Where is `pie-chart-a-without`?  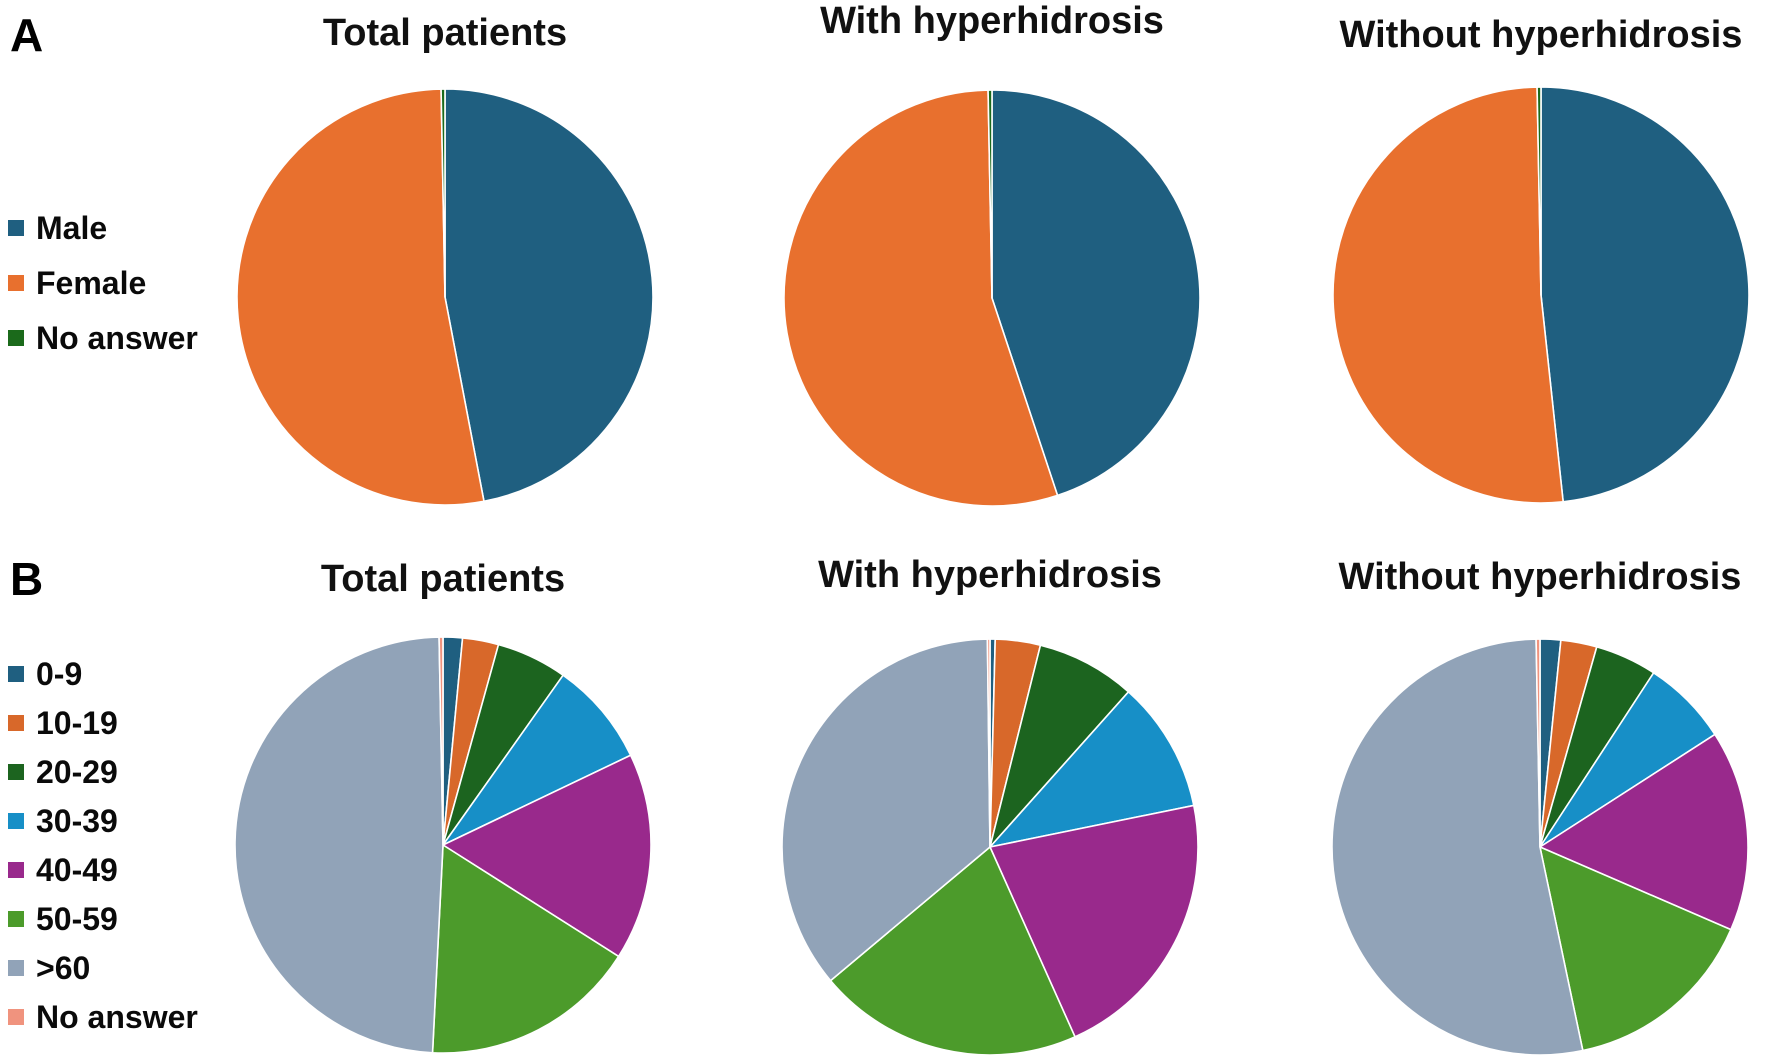
pie-chart-a-without is located at coordinates (1541, 295).